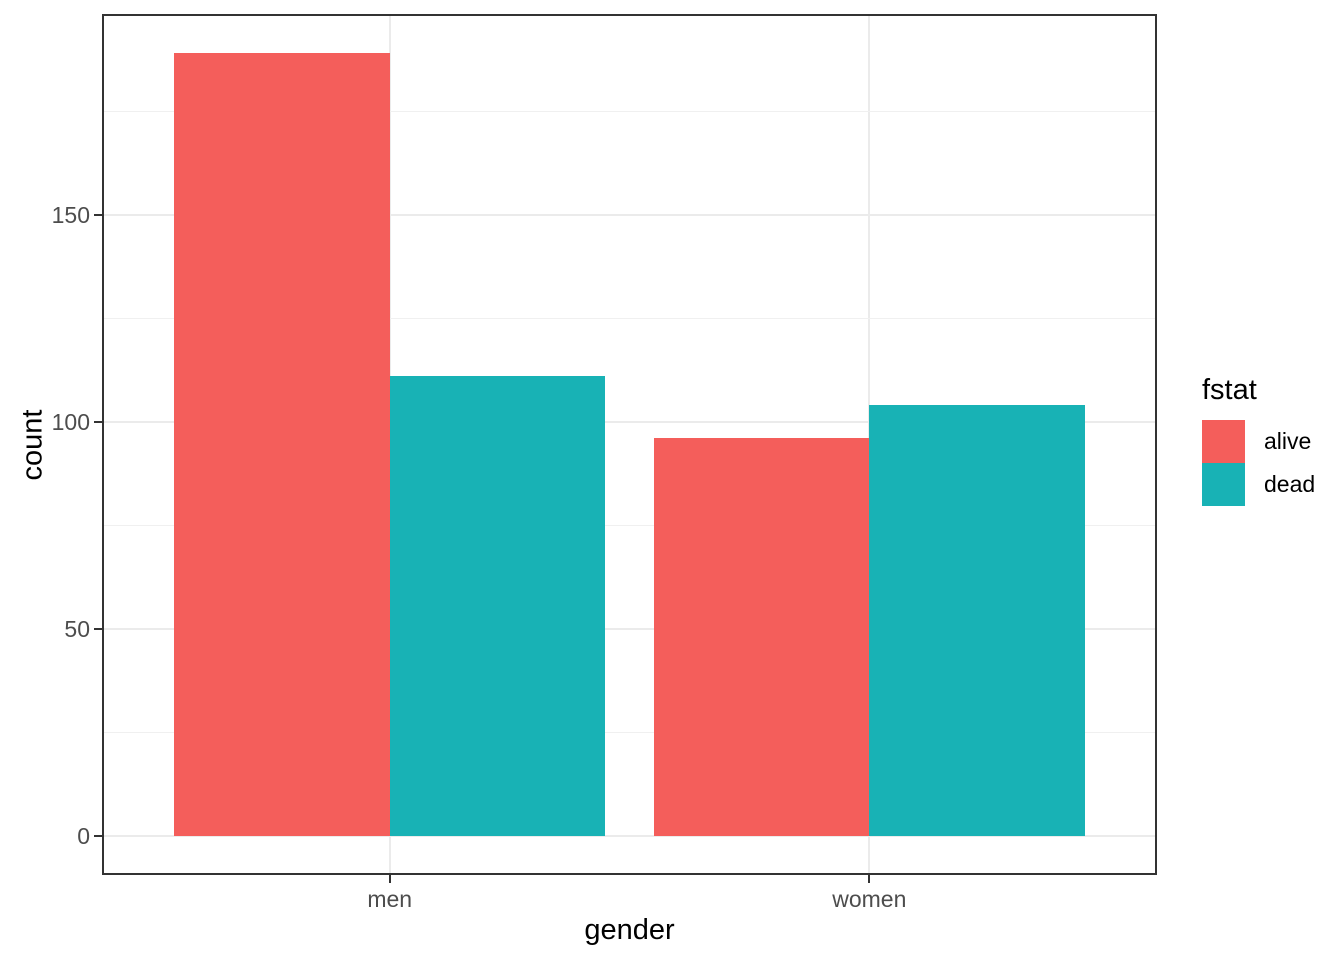  Describe the element at coordinates (869, 879) in the screenshot. I see `x-axis-tick-women` at that location.